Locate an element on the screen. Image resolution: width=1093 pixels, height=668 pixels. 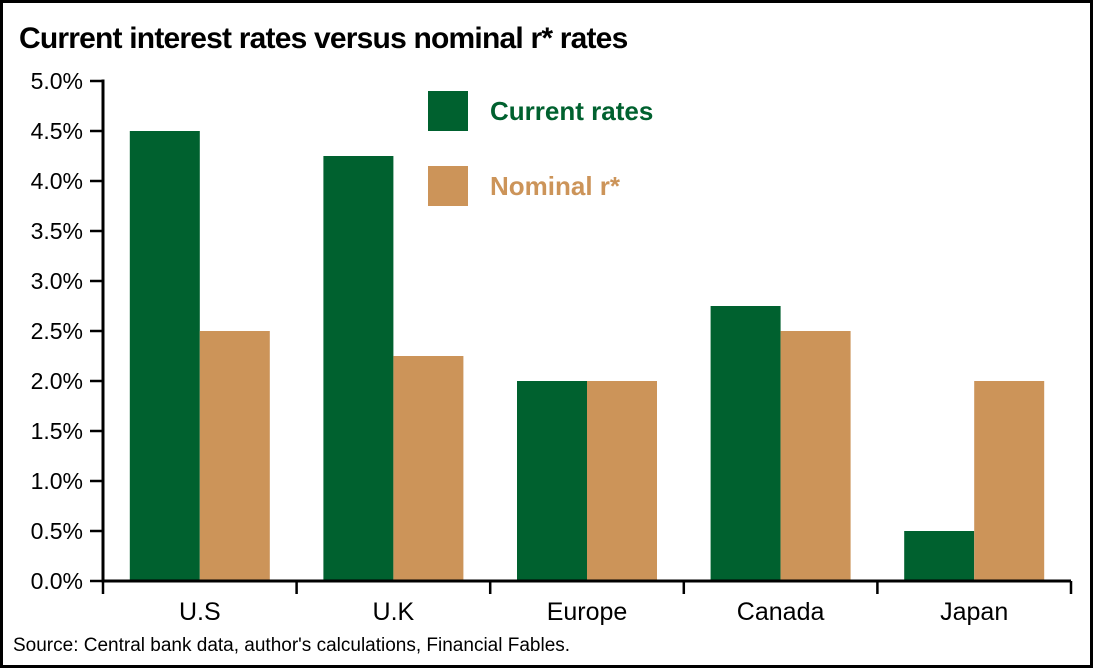
legend-item-nominal-r-star: Nominal r* is located at coordinates (524, 186).